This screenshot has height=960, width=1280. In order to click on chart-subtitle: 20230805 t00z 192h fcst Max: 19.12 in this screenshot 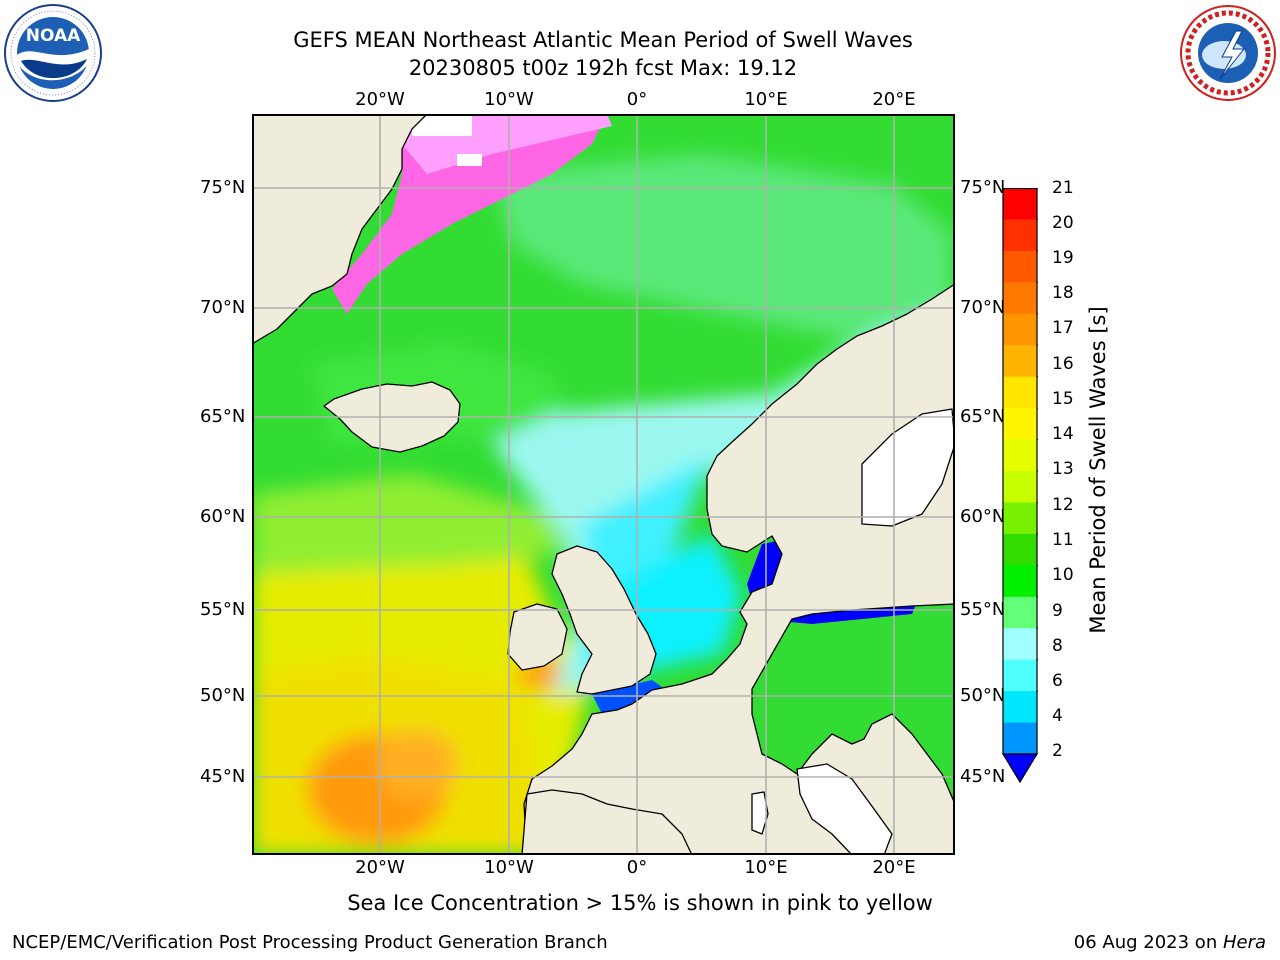, I will do `click(603, 68)`.